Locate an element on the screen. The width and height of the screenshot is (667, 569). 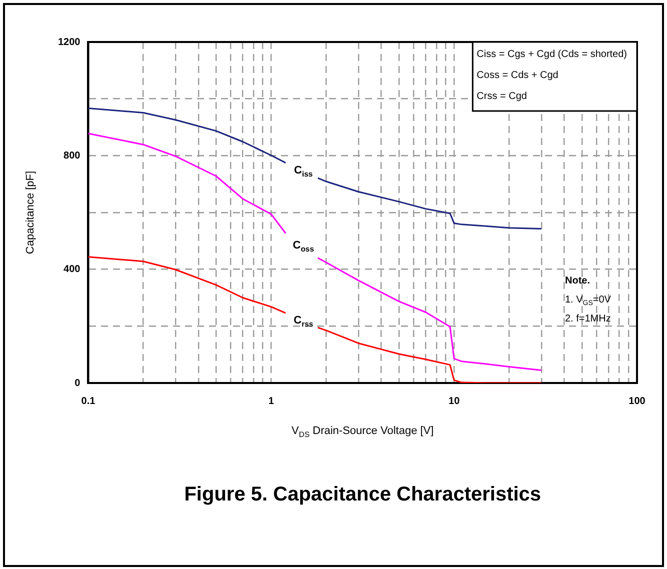
annotation: Crss = Cgd is located at coordinates (501, 96).